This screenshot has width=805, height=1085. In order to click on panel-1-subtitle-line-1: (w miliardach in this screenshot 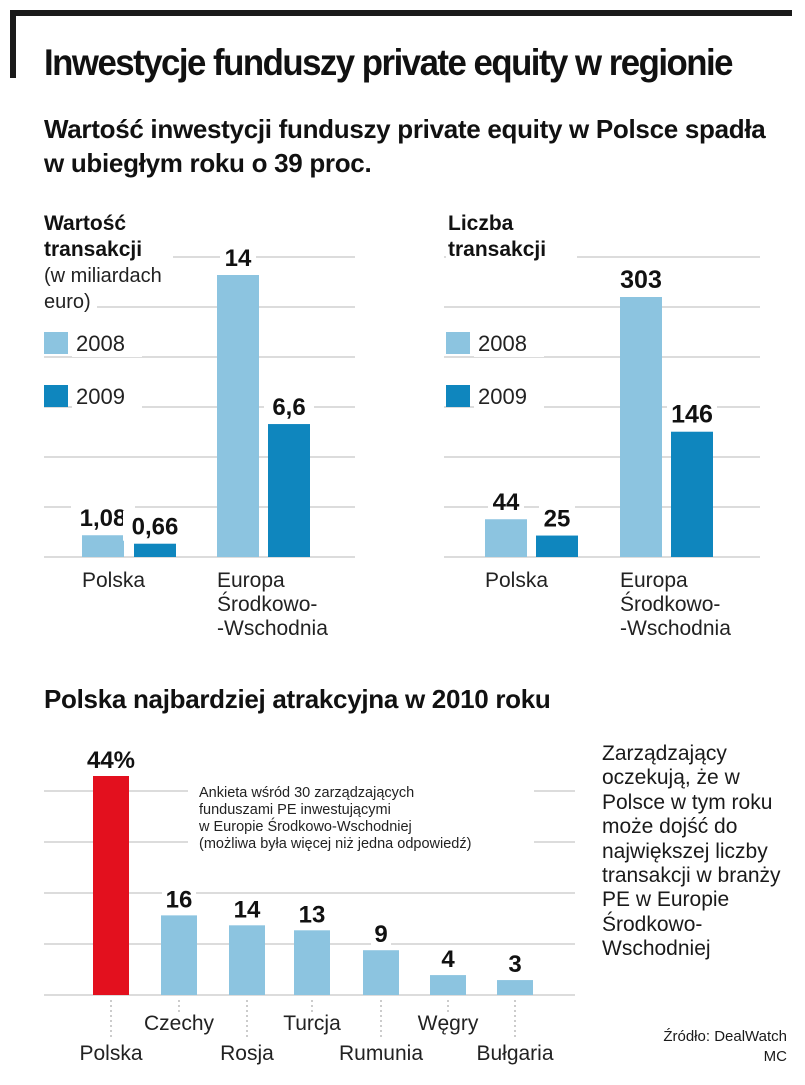, I will do `click(103, 276)`.